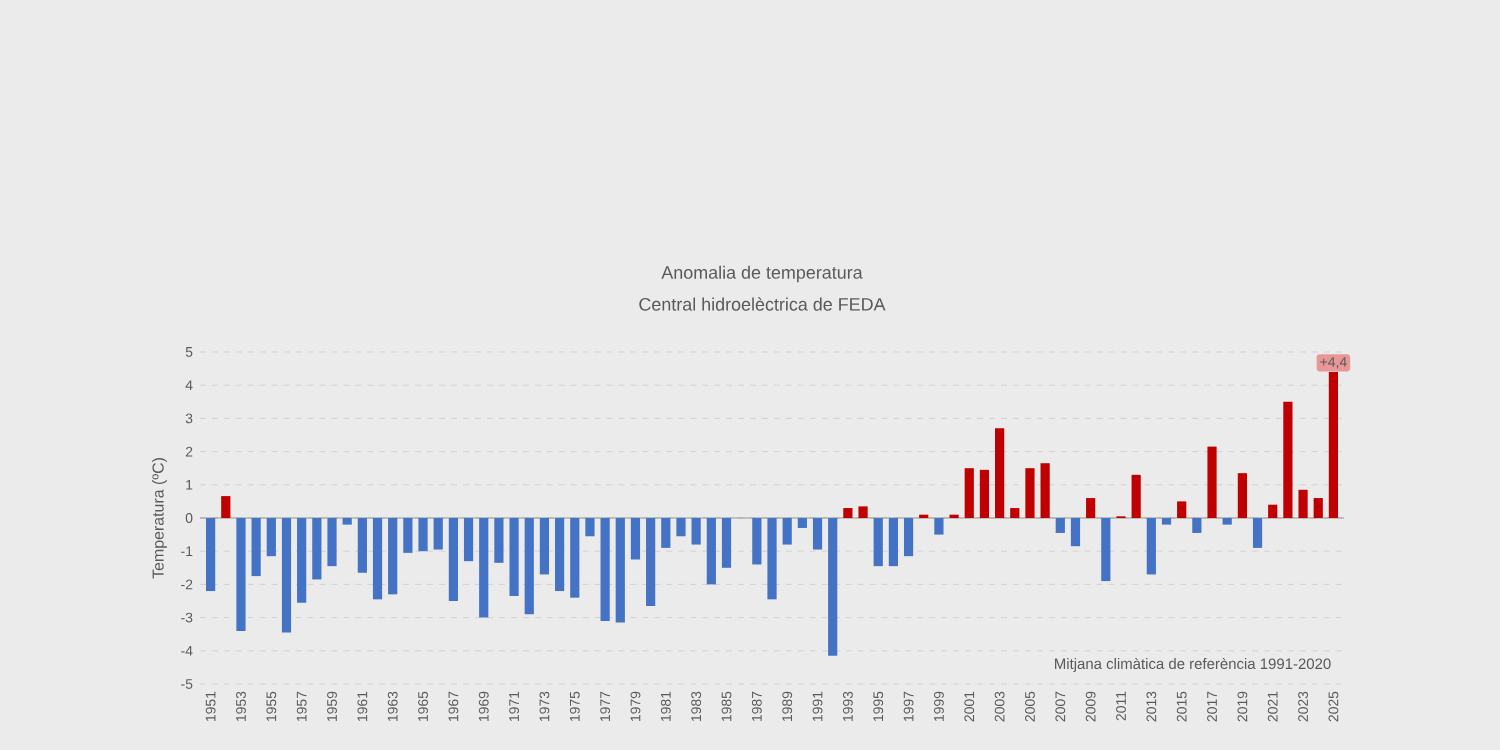 This screenshot has height=750, width=1500. What do you see at coordinates (762, 274) in the screenshot?
I see `chart-title: Anomalia de temperatura` at bounding box center [762, 274].